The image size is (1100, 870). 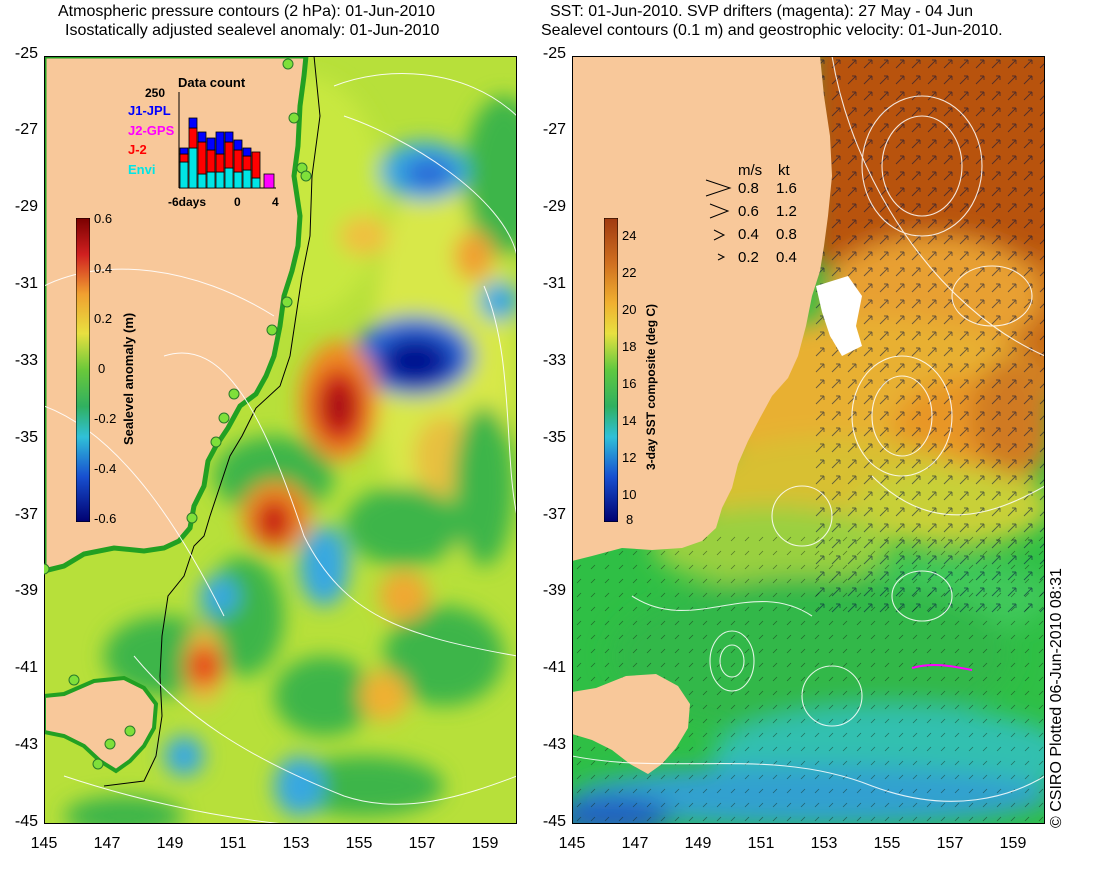 What do you see at coordinates (748, 188) in the screenshot?
I see `velocity-legend-ms: 0.8` at bounding box center [748, 188].